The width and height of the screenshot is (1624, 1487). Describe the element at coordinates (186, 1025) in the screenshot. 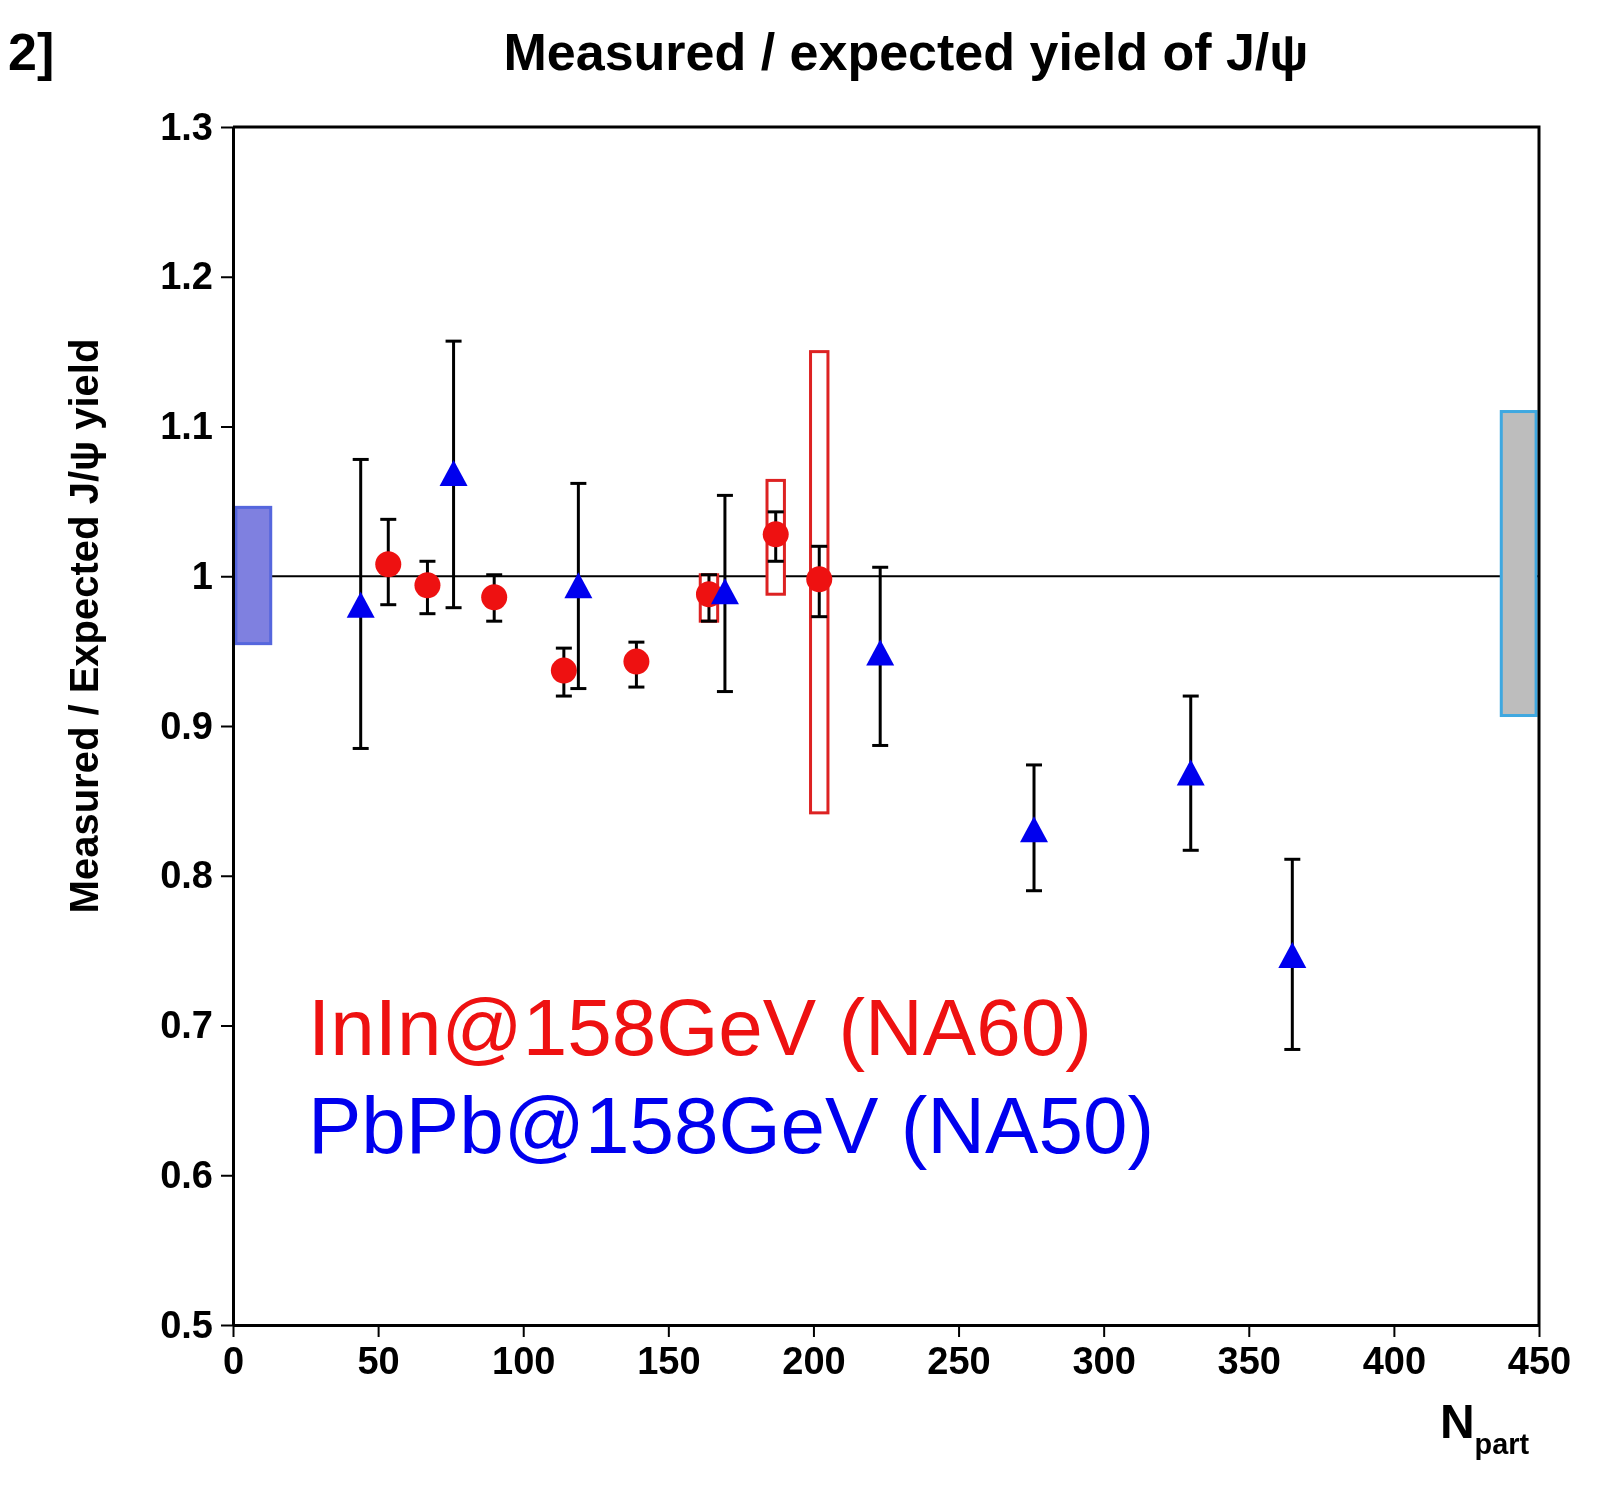

I see `y-tick-label: 0.7` at that location.